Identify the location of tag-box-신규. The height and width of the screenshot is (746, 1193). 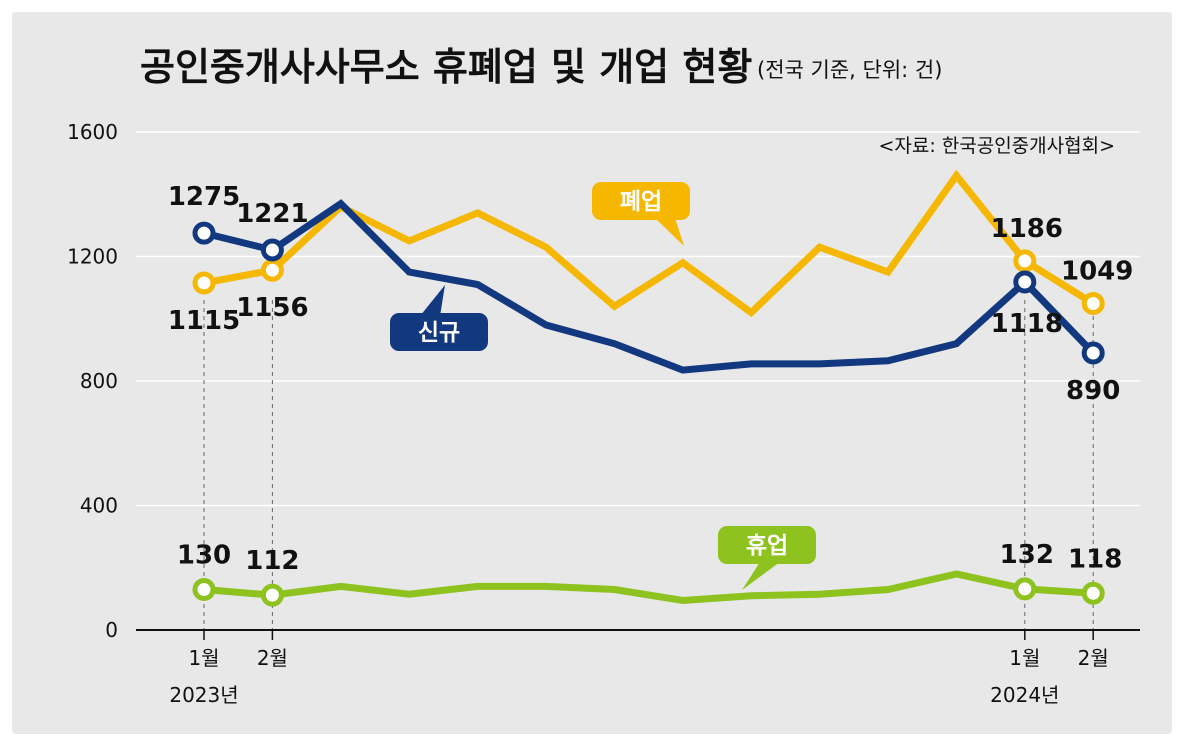
(439, 332).